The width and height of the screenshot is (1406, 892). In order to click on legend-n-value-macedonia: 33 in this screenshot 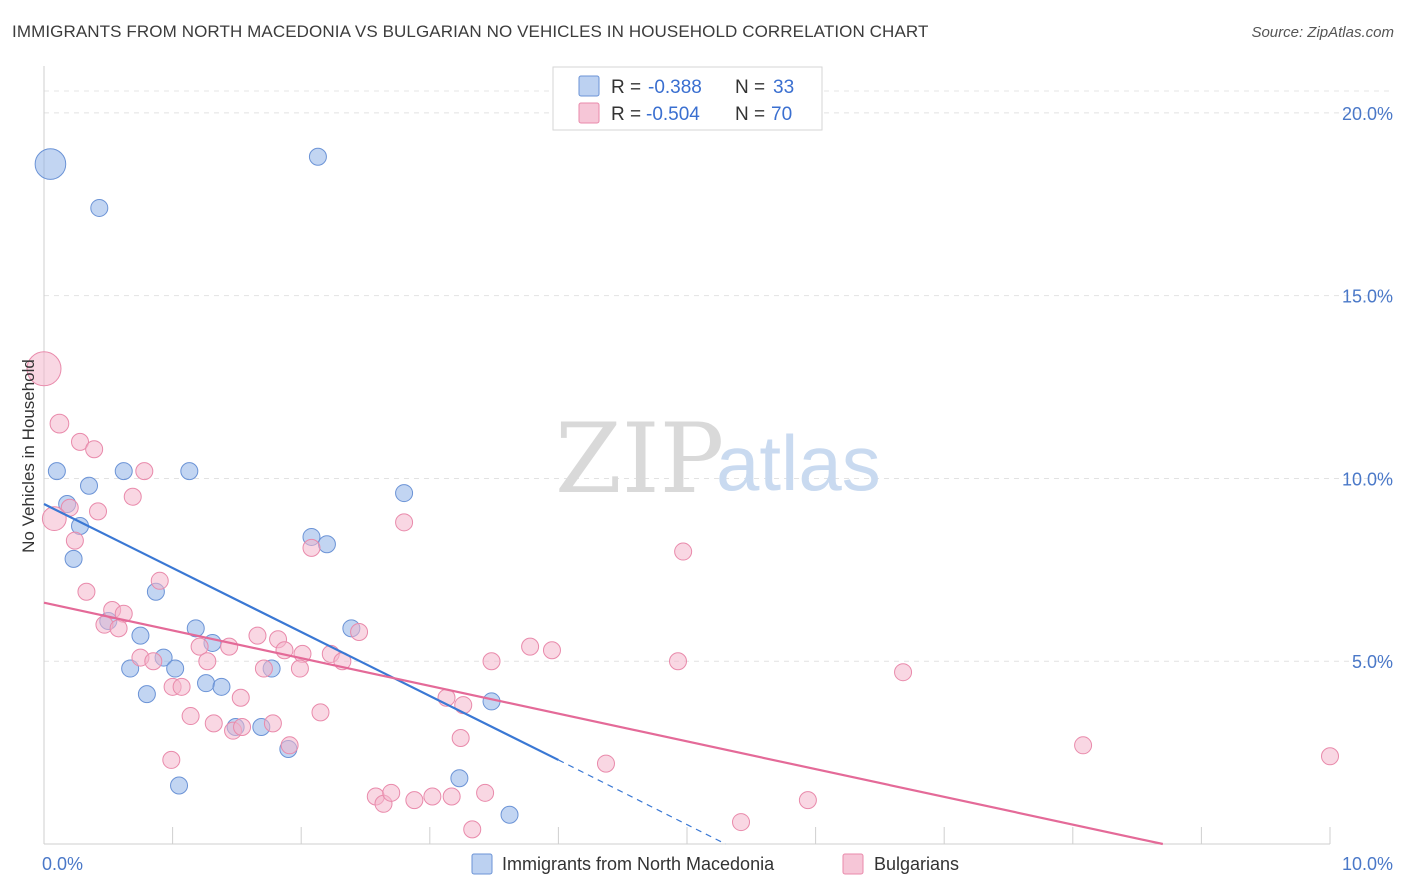, I will do `click(783, 87)`.